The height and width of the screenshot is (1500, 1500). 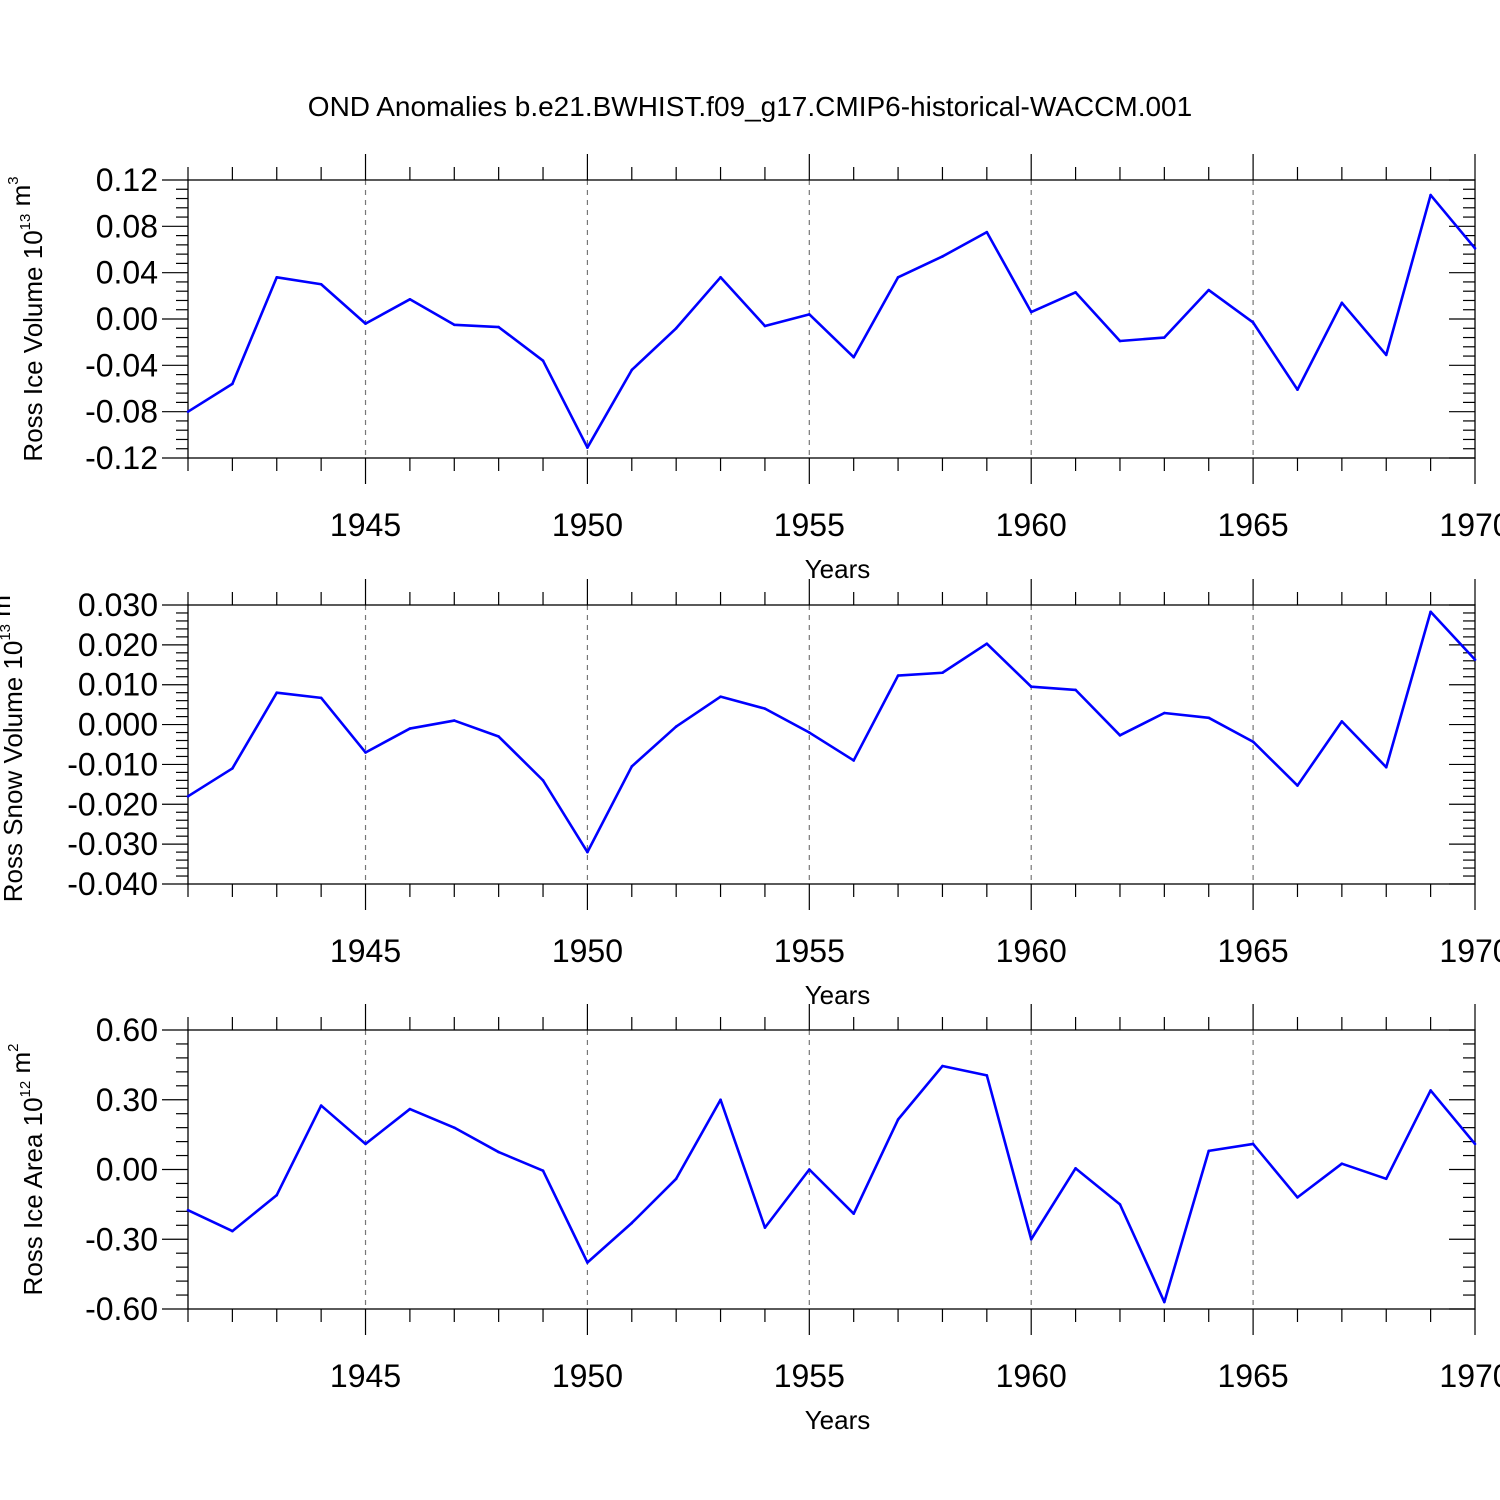 I want to click on y-tick-label: 0.30, so click(x=127, y=1100).